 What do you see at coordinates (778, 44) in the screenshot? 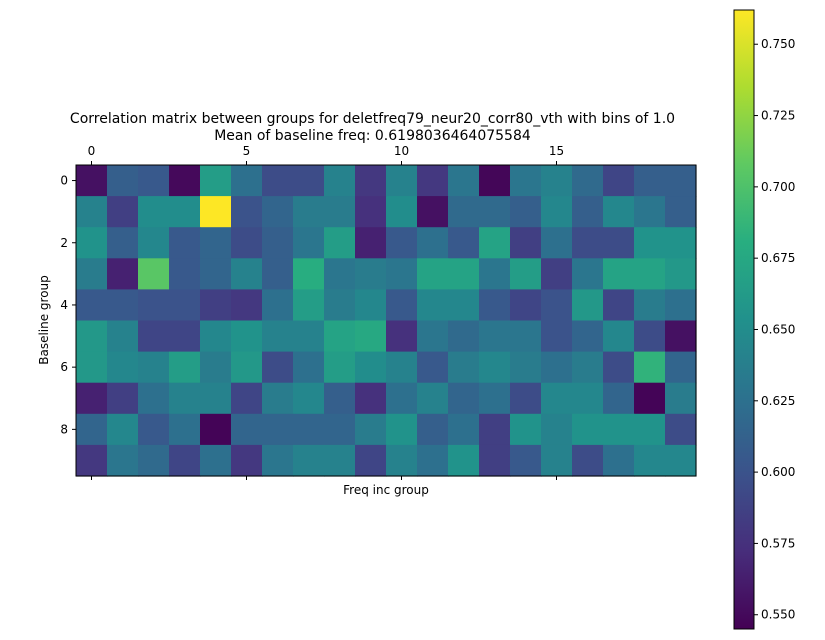
I see `colorbar-tick-label: 0.750` at bounding box center [778, 44].